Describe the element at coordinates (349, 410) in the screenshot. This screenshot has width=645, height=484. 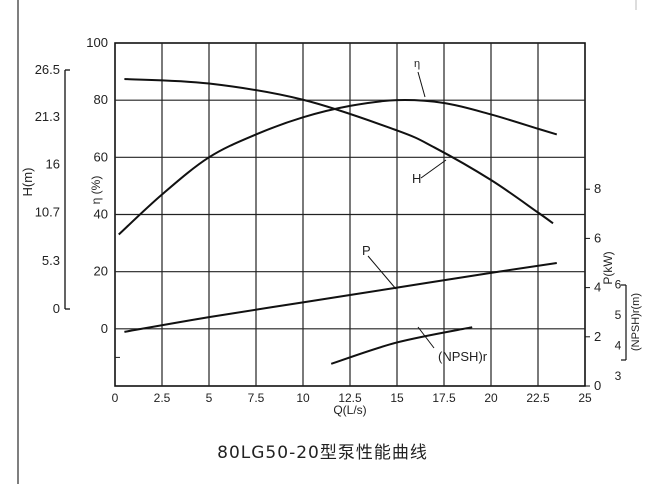
I see `x-axis-label: Q(L/s)` at that location.